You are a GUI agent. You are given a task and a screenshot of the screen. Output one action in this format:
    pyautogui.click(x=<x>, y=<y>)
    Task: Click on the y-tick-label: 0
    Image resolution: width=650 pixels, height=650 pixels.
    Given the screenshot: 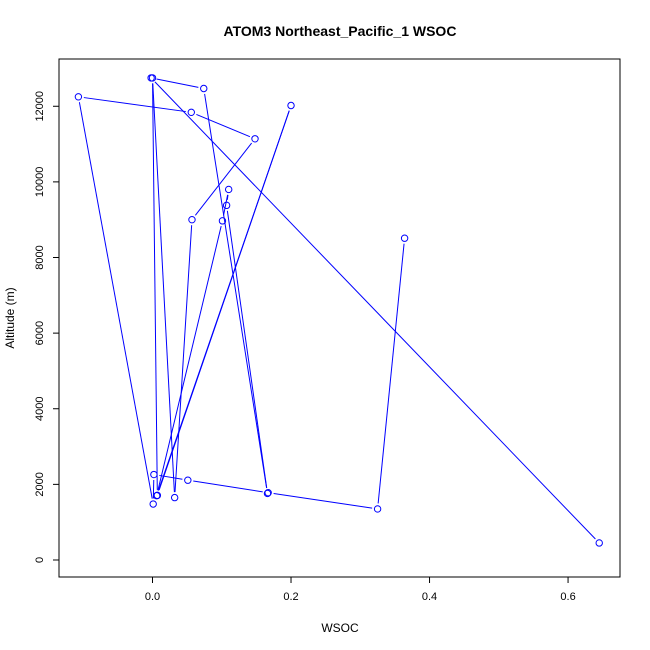 What is the action you would take?
    pyautogui.click(x=40, y=560)
    